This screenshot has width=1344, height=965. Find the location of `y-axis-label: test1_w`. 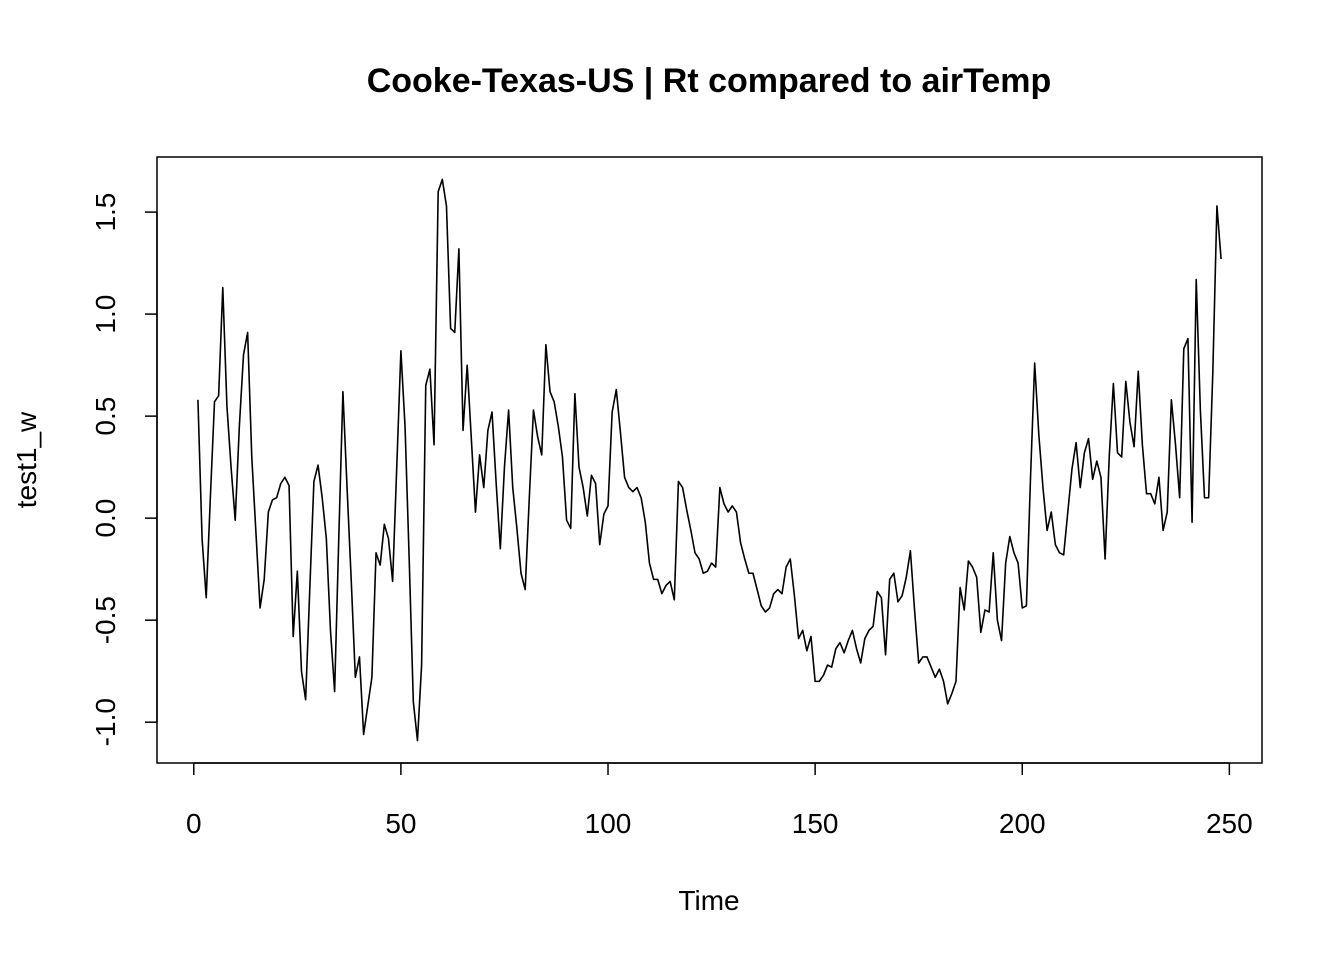

y-axis-label: test1_w is located at coordinates (26, 459).